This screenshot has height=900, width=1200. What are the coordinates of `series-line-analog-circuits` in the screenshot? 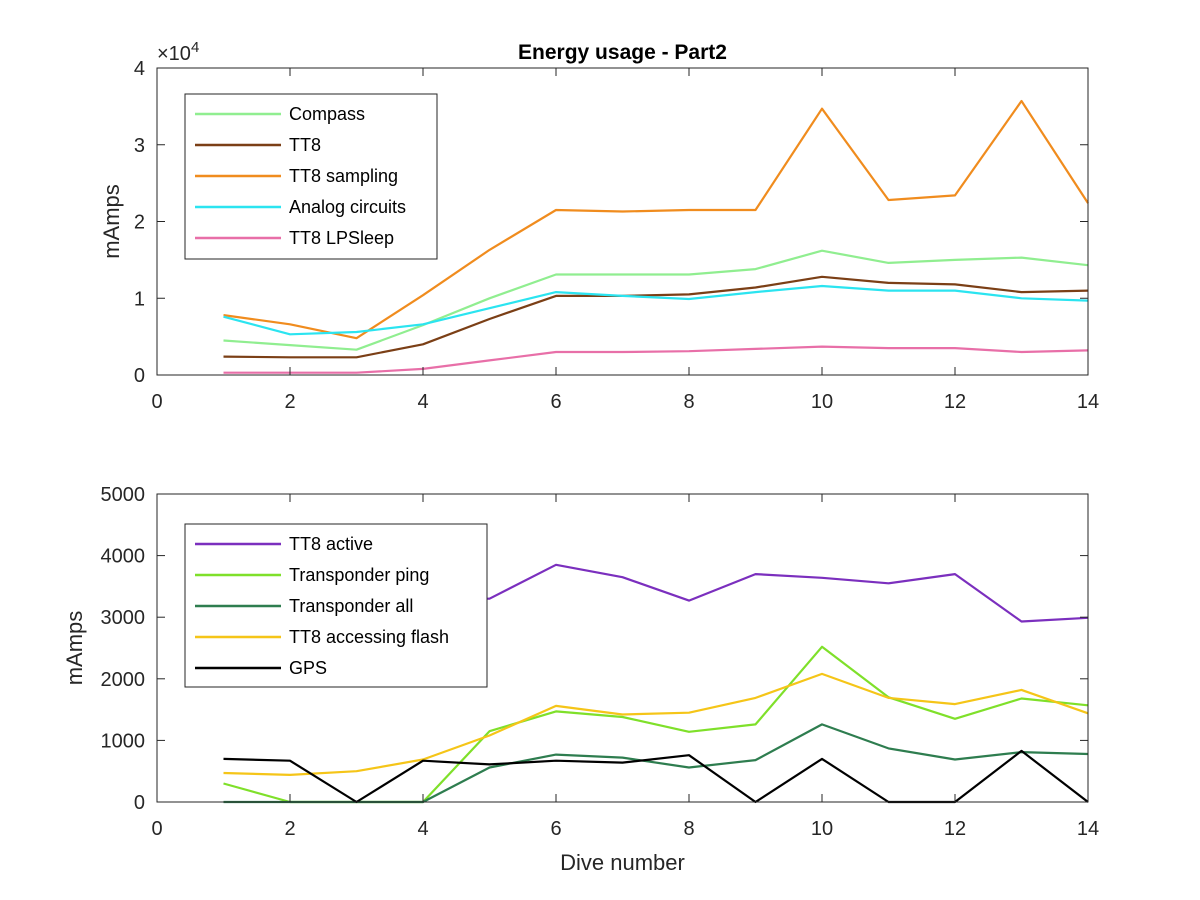 It's located at (656, 310).